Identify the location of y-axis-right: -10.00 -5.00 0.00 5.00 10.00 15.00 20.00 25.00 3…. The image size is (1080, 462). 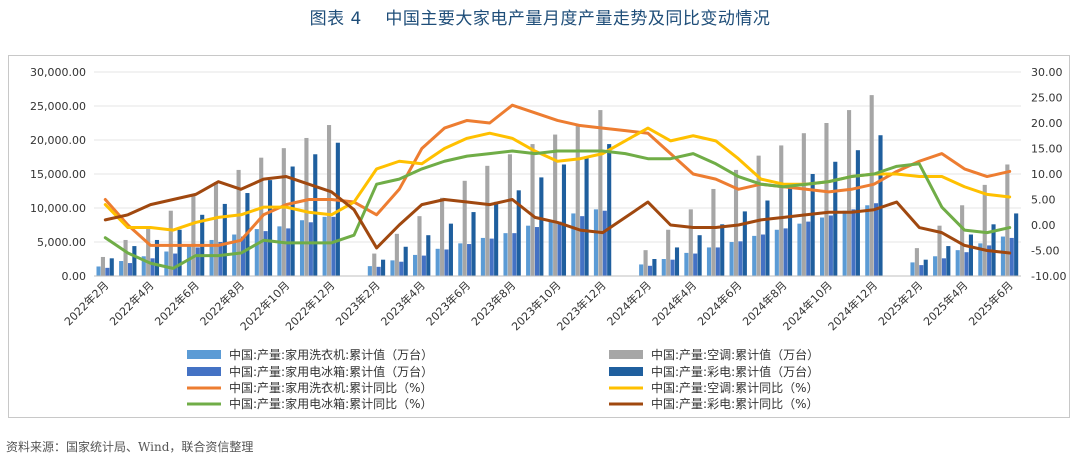
(1048, 174).